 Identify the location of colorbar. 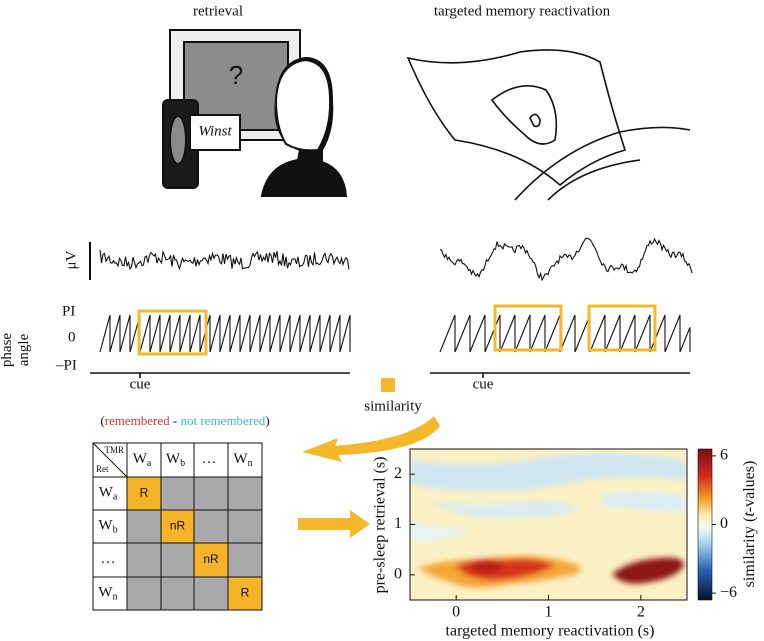
(705, 524).